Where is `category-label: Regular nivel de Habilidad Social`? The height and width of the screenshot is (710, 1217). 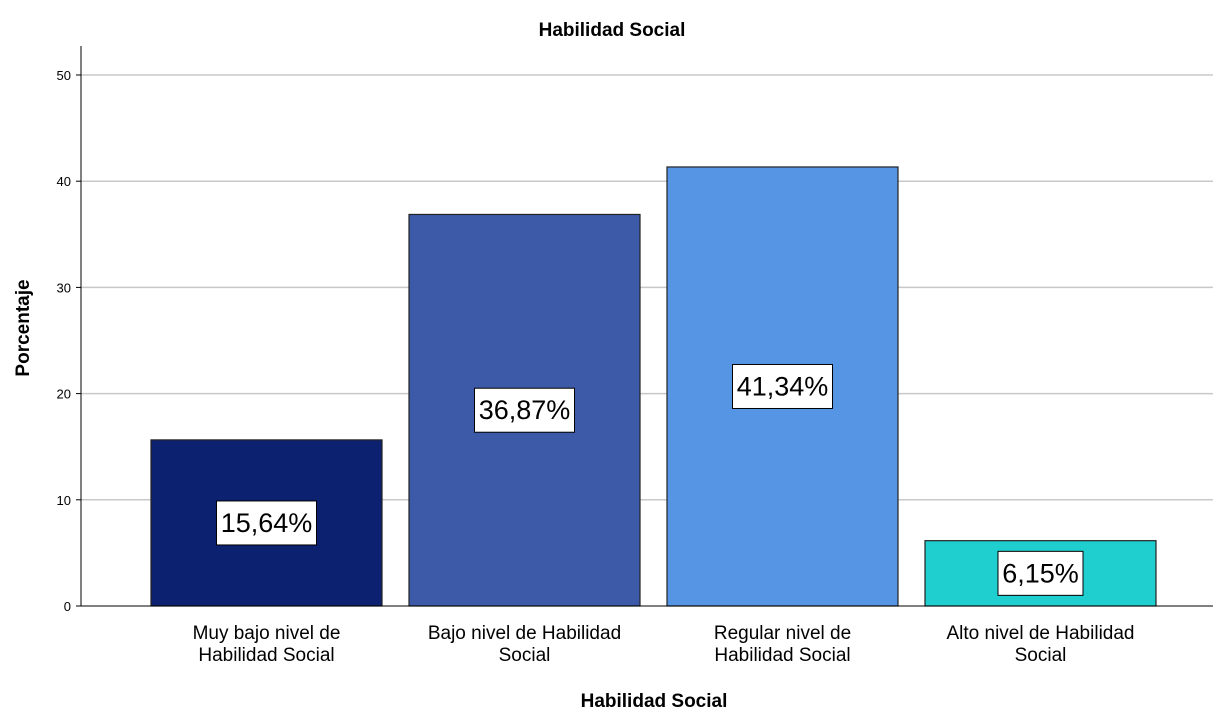
category-label: Regular nivel de Habilidad Social is located at coordinates (782, 644).